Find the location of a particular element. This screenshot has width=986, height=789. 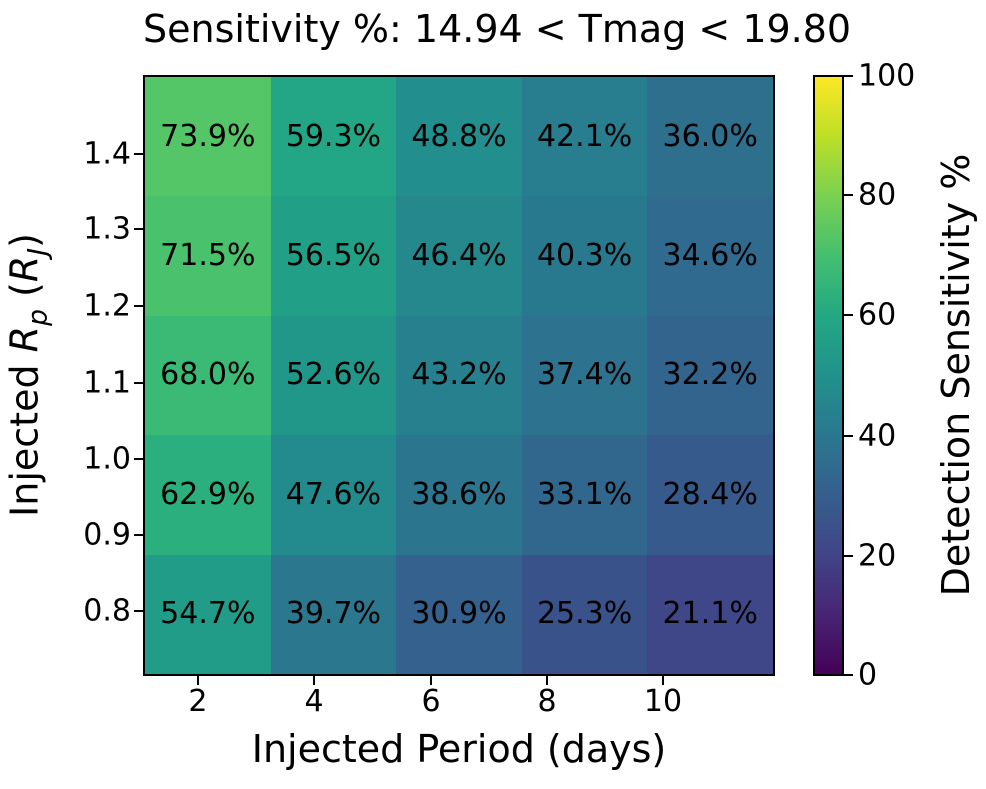

cell-value-label: 30.9% is located at coordinates (459, 614).